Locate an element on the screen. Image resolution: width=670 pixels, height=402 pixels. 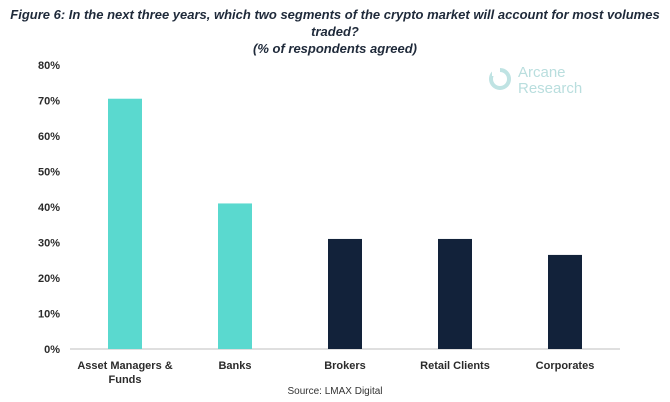
watermark-line-1: Arcane is located at coordinates (542, 72).